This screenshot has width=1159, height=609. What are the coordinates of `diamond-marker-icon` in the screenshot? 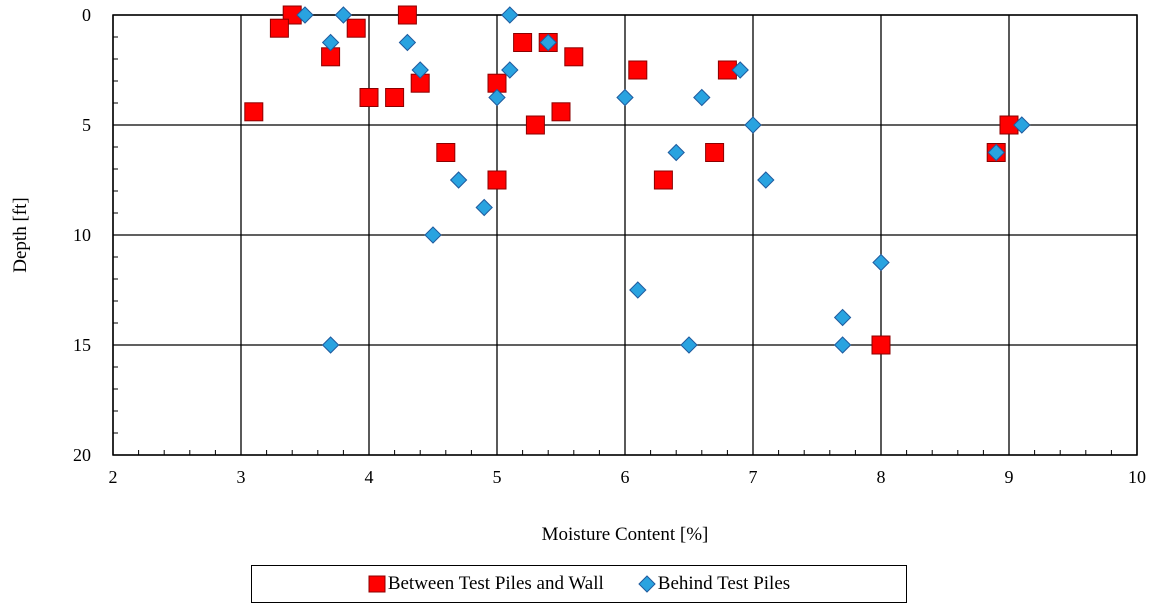 It's located at (647, 584).